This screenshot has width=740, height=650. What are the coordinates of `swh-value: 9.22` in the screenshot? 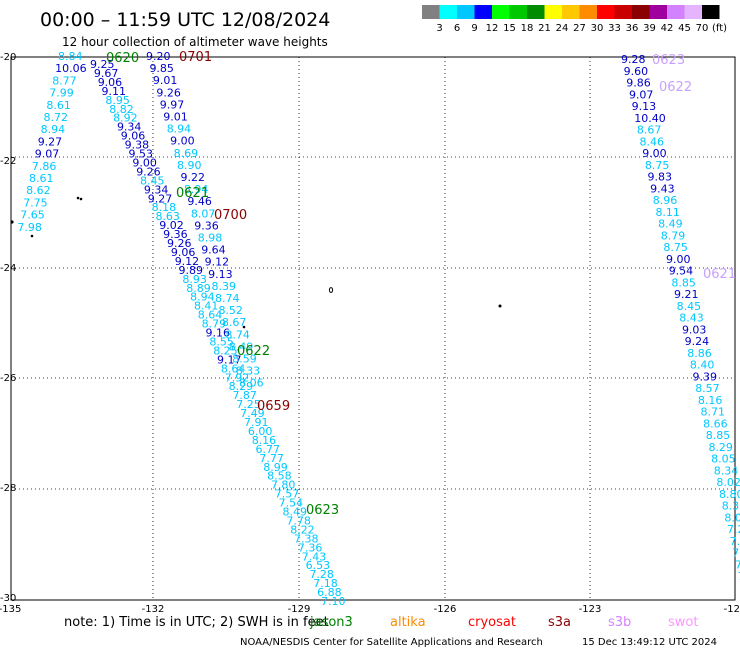 It's located at (193, 177).